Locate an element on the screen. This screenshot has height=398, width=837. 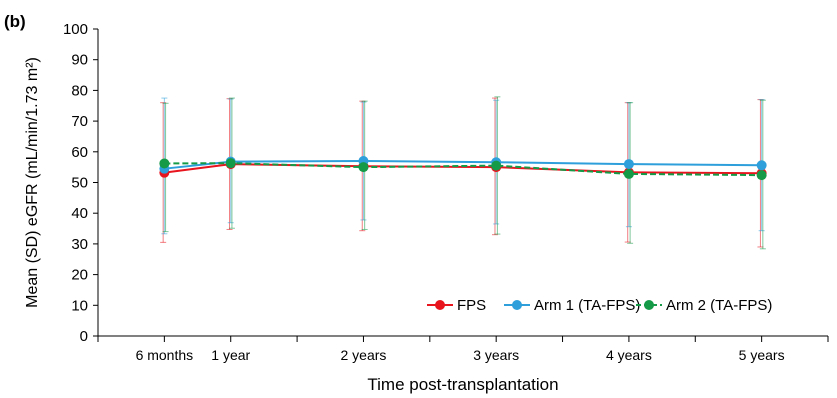
legend-label-arm-1-ta-fps: Arm 1 (TA-FPS) is located at coordinates (587, 305).